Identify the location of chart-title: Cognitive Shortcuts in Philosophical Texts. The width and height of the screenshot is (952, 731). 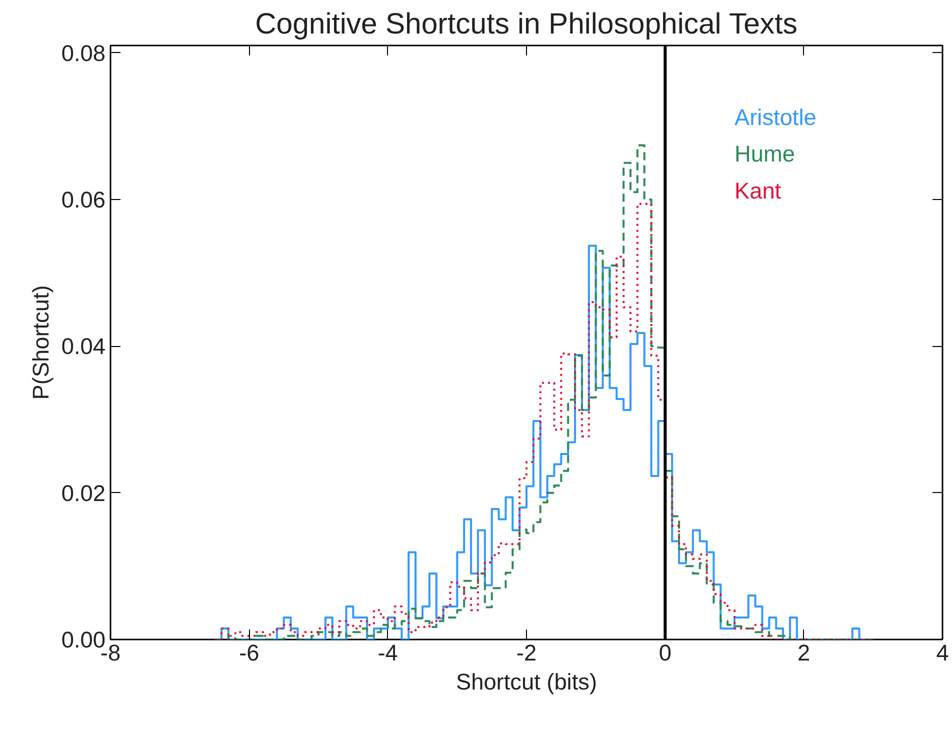
(526, 24).